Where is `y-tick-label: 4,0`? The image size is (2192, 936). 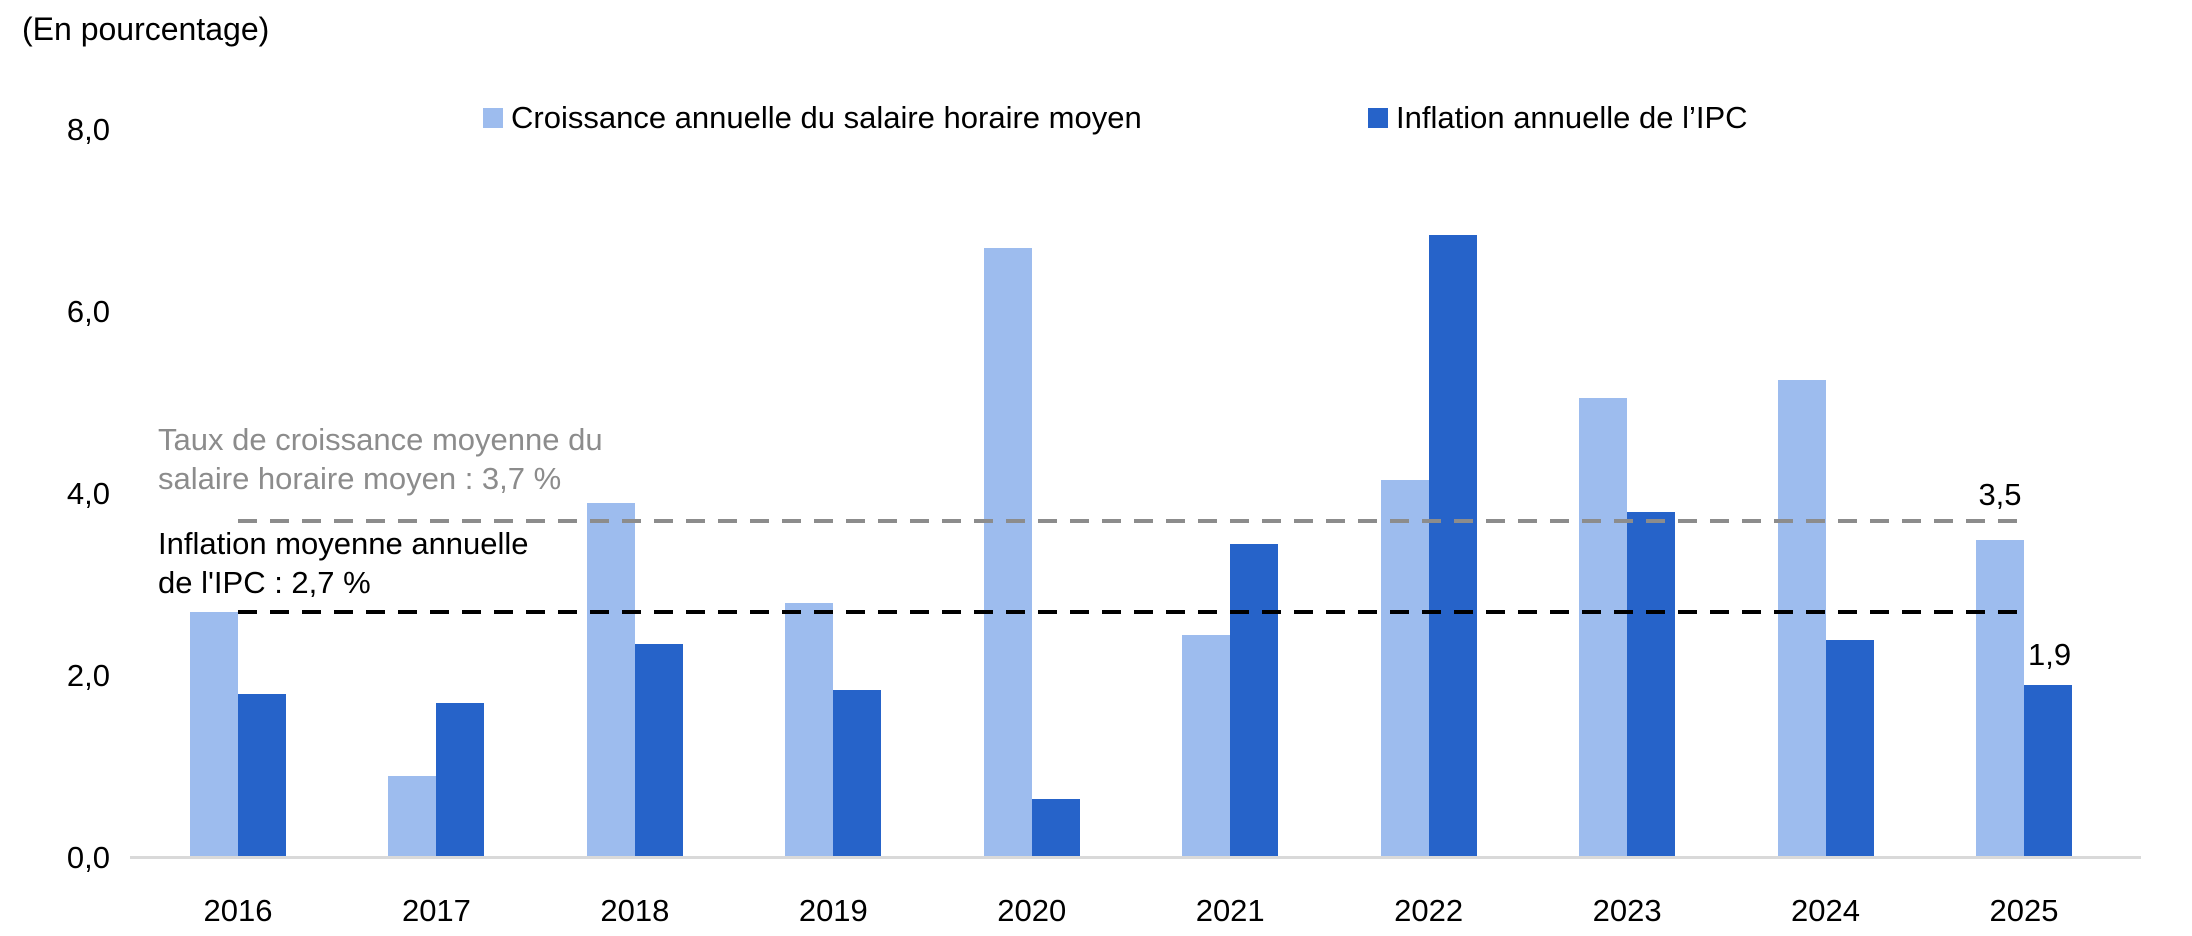 y-tick-label: 4,0 is located at coordinates (88, 493).